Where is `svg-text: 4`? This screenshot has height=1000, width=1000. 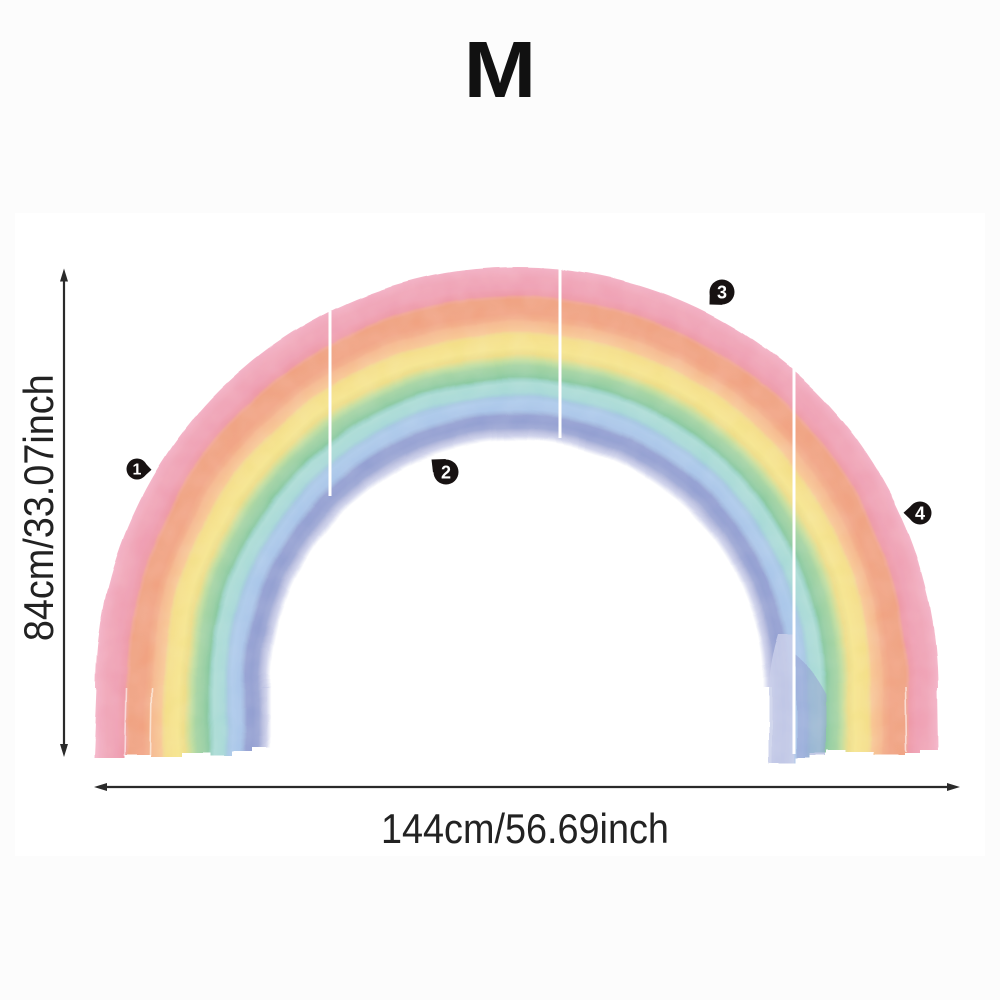 svg-text: 4 is located at coordinates (920, 514).